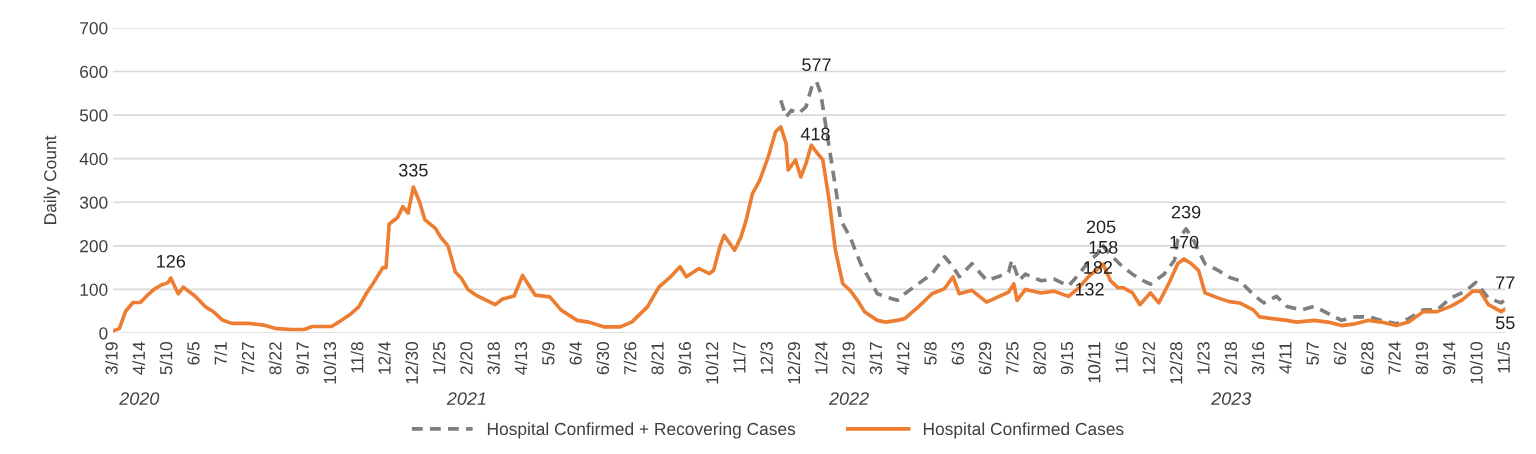 This screenshot has width=1536, height=454. I want to click on x-tick-label: 9/15, so click(1067, 358).